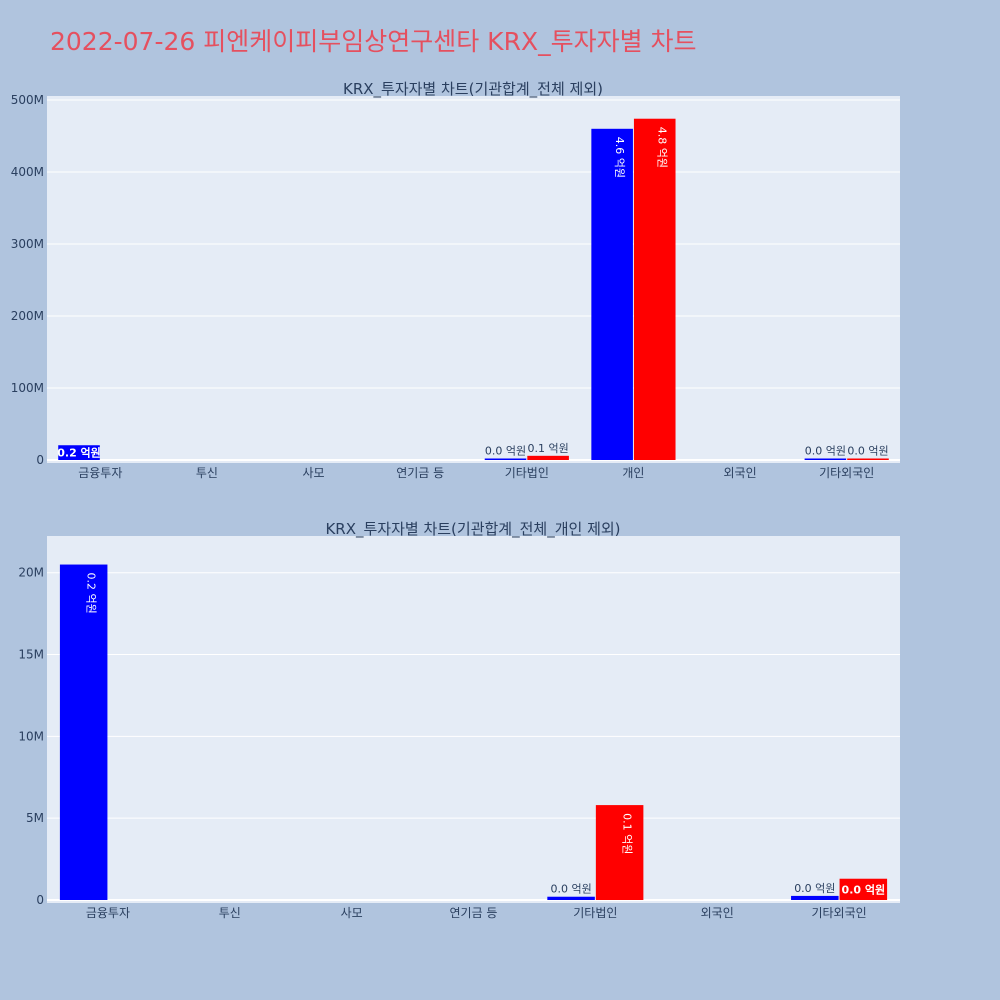 The width and height of the screenshot is (1000, 1000). Describe the element at coordinates (35, 818) in the screenshot. I see `y-tick-label: 5M` at that location.